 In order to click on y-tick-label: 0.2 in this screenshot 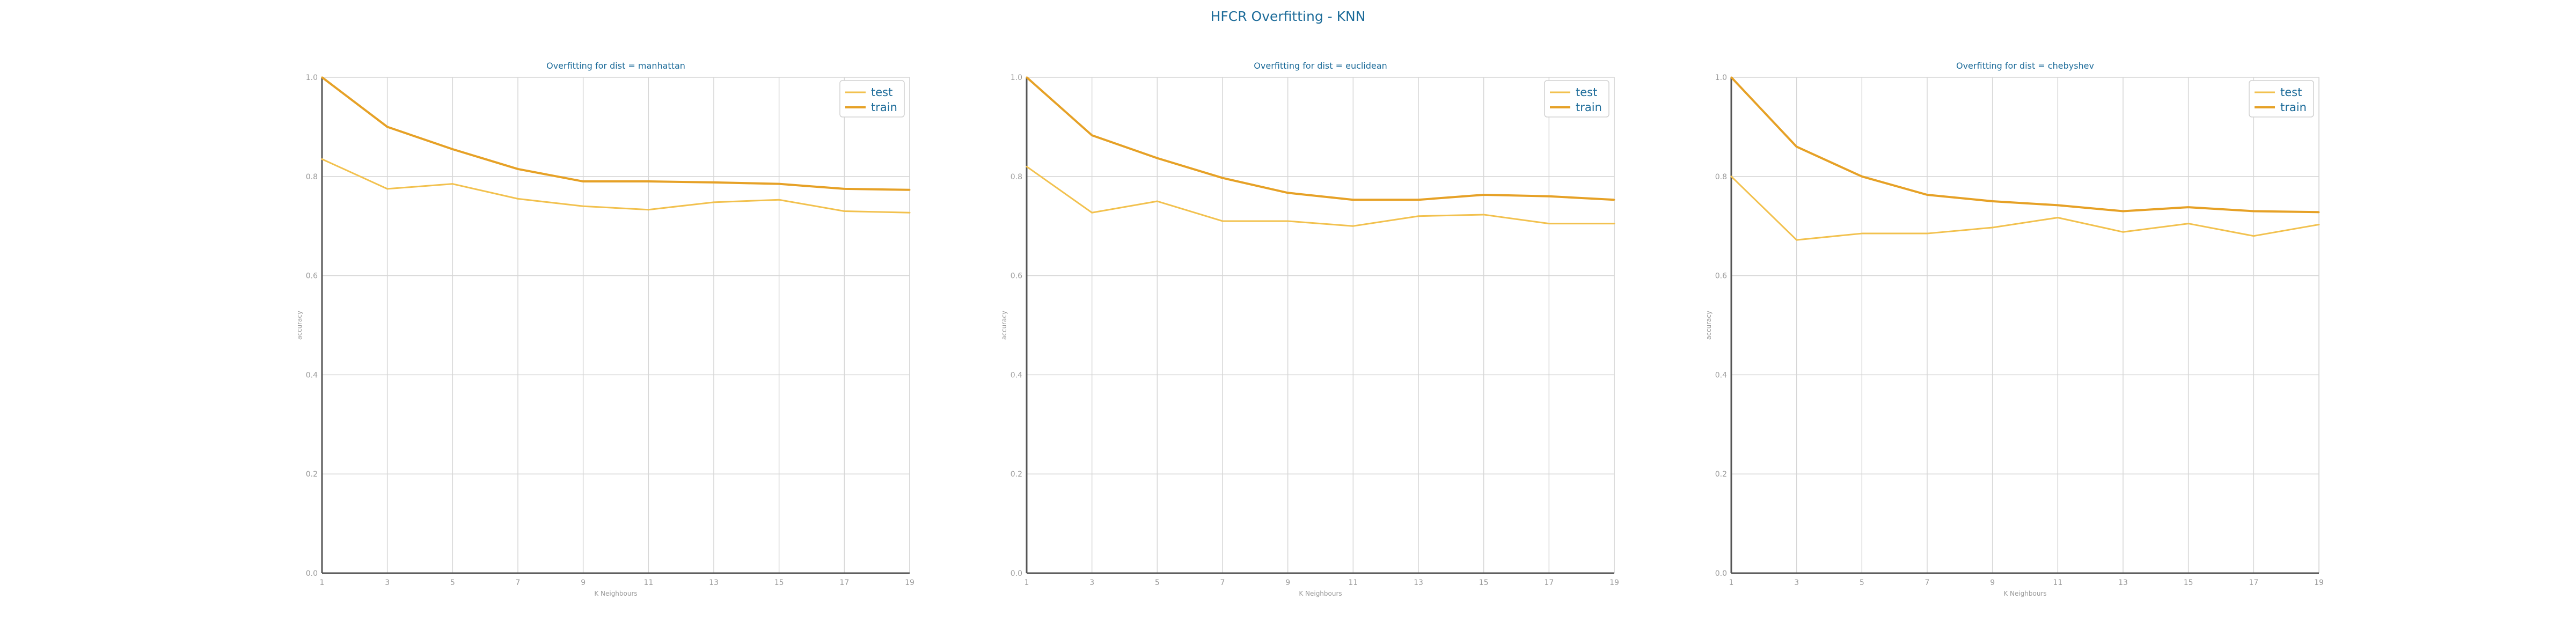, I will do `click(1016, 474)`.